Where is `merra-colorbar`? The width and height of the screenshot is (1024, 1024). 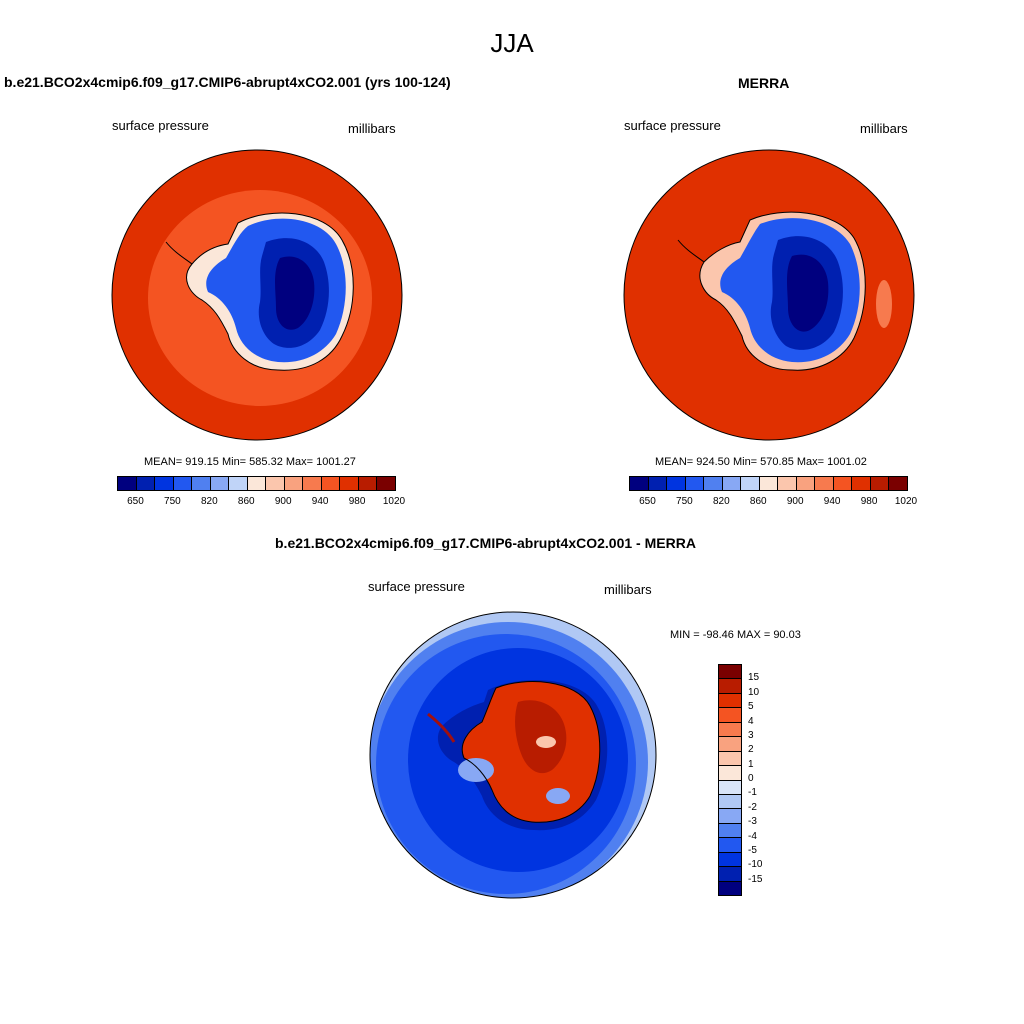 merra-colorbar is located at coordinates (768, 483).